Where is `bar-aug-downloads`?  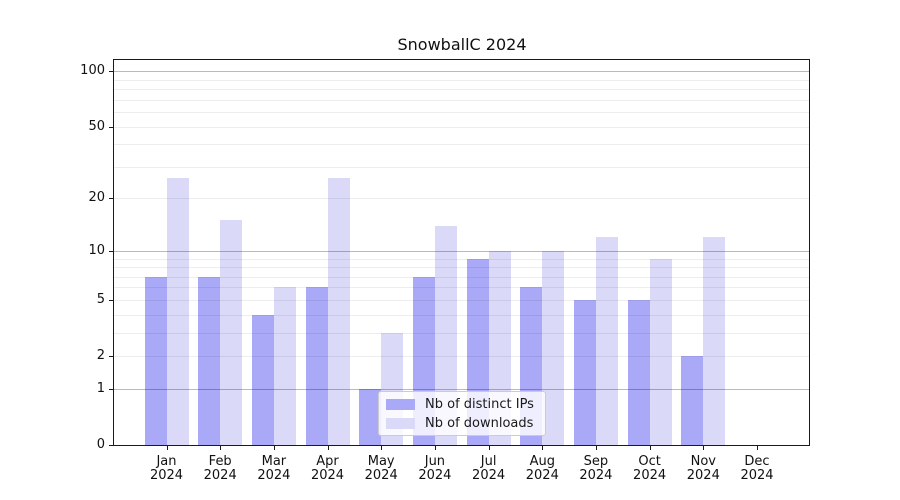
bar-aug-downloads is located at coordinates (553, 347).